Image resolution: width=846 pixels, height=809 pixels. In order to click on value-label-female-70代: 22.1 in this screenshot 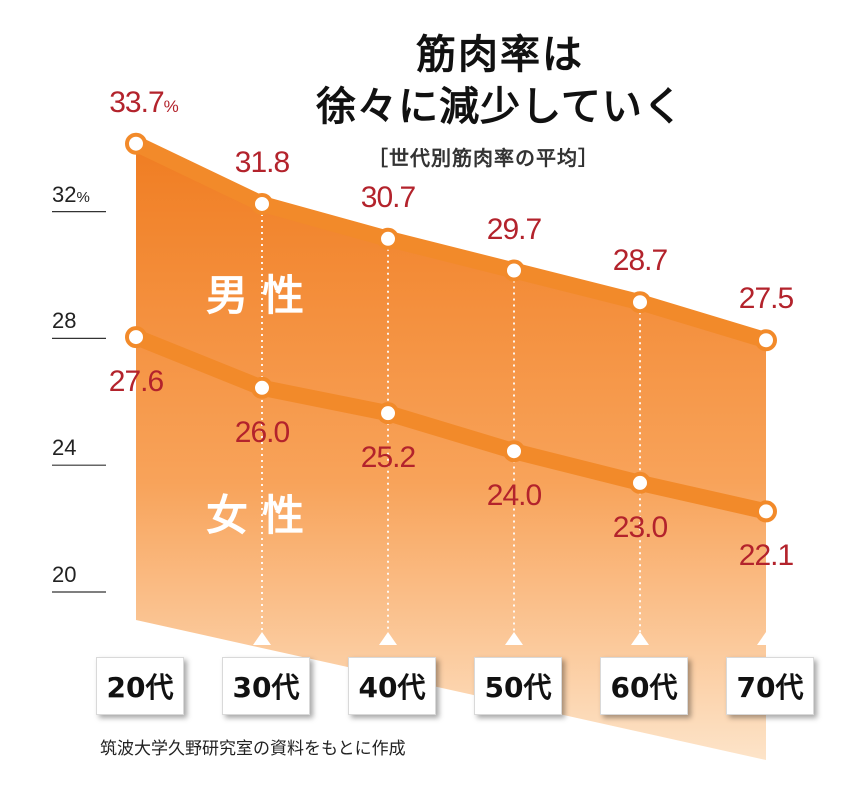, I will do `click(766, 556)`.